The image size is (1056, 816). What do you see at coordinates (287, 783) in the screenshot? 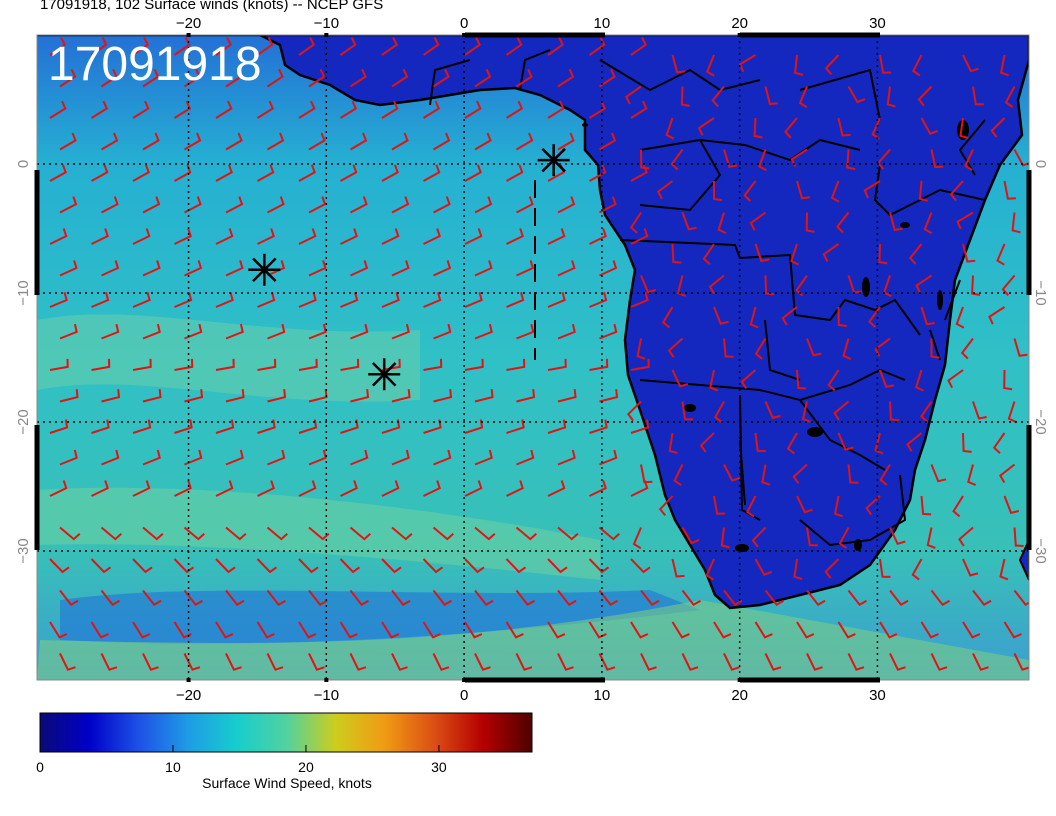
I see `colorbar-label: Surface Wind Speed, knots` at bounding box center [287, 783].